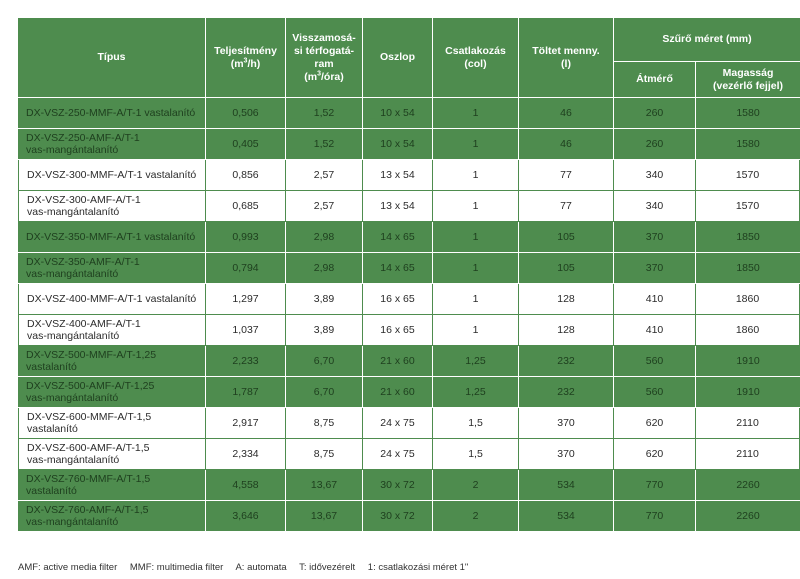  I want to click on cell-tipus: DX-VSZ-400-MMF-A/T-1 vastalanító, so click(112, 299).